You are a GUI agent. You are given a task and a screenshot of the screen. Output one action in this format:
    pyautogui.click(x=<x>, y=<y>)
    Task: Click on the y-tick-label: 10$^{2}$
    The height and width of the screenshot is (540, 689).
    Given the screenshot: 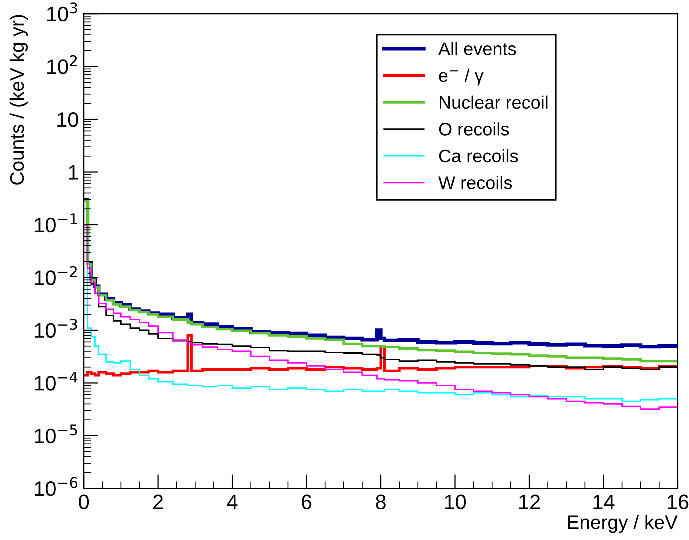 What is the action you would take?
    pyautogui.click(x=62, y=64)
    